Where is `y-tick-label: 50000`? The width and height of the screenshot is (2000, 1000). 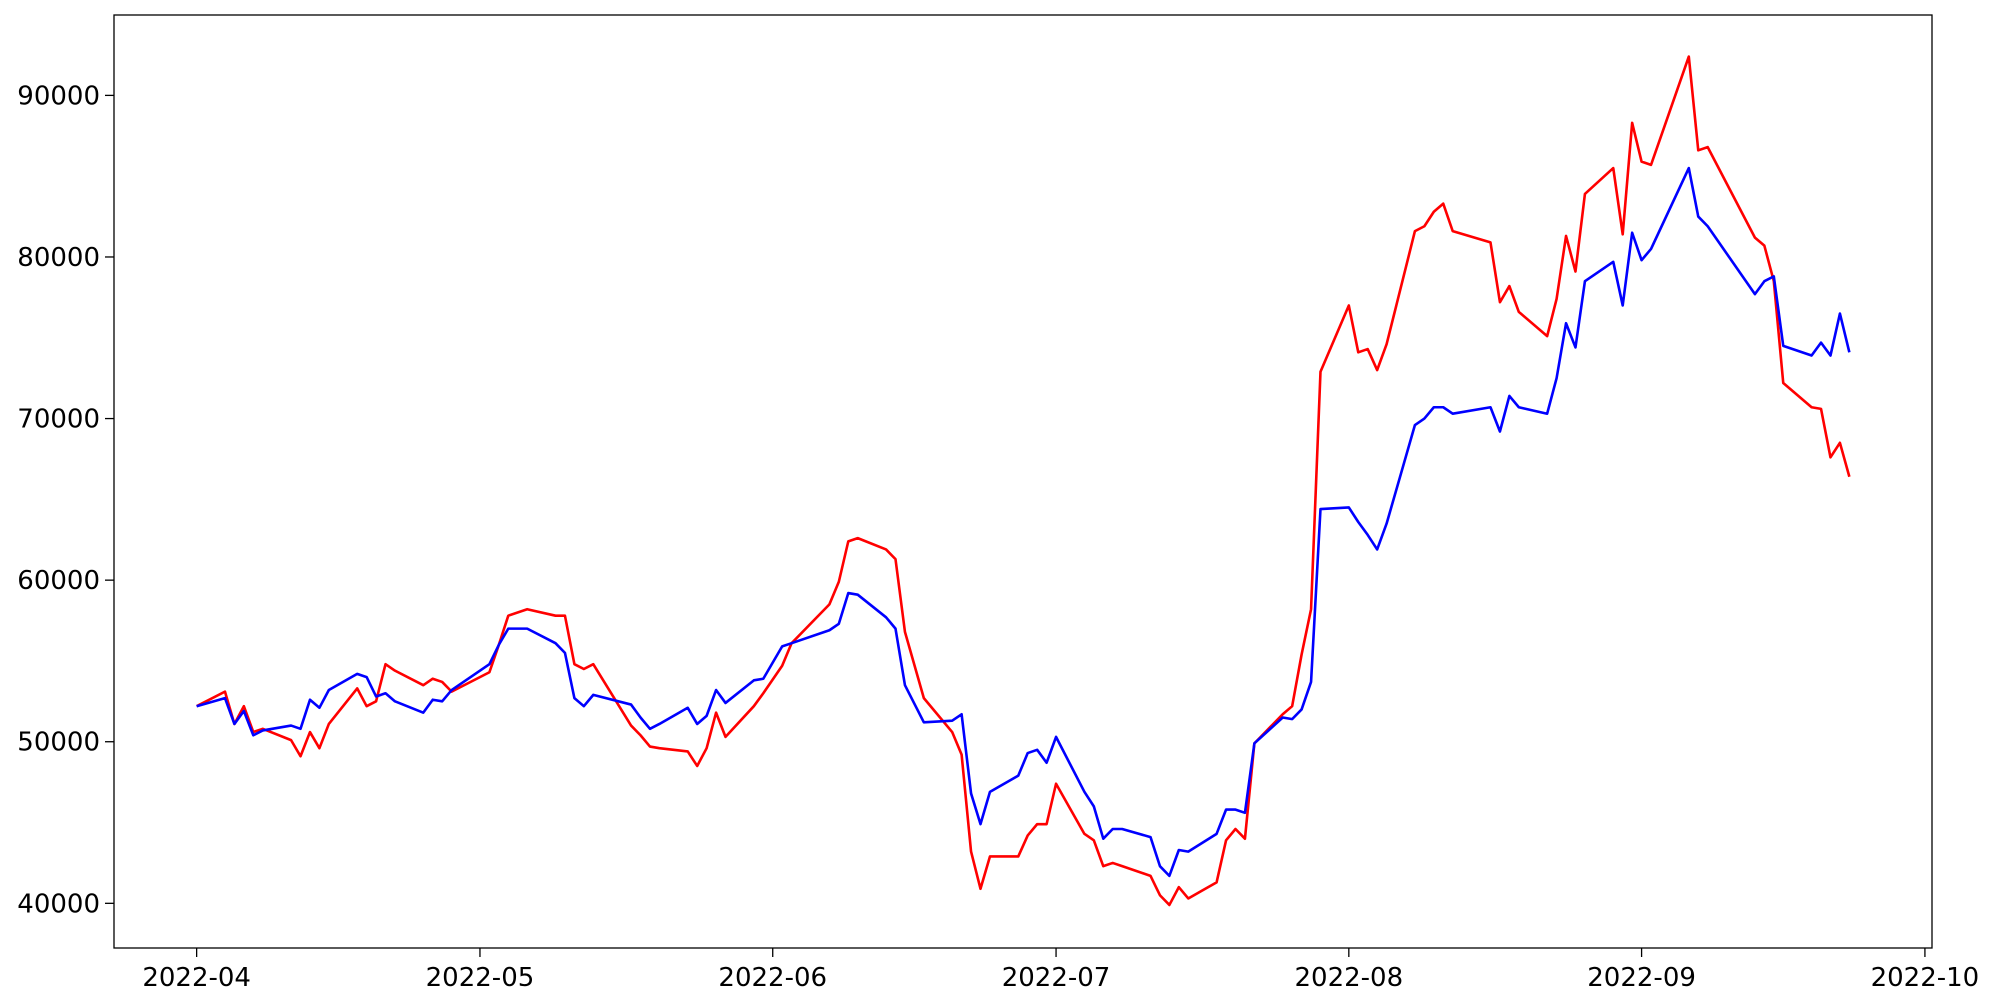
y-tick-label: 50000 is located at coordinates (58, 743).